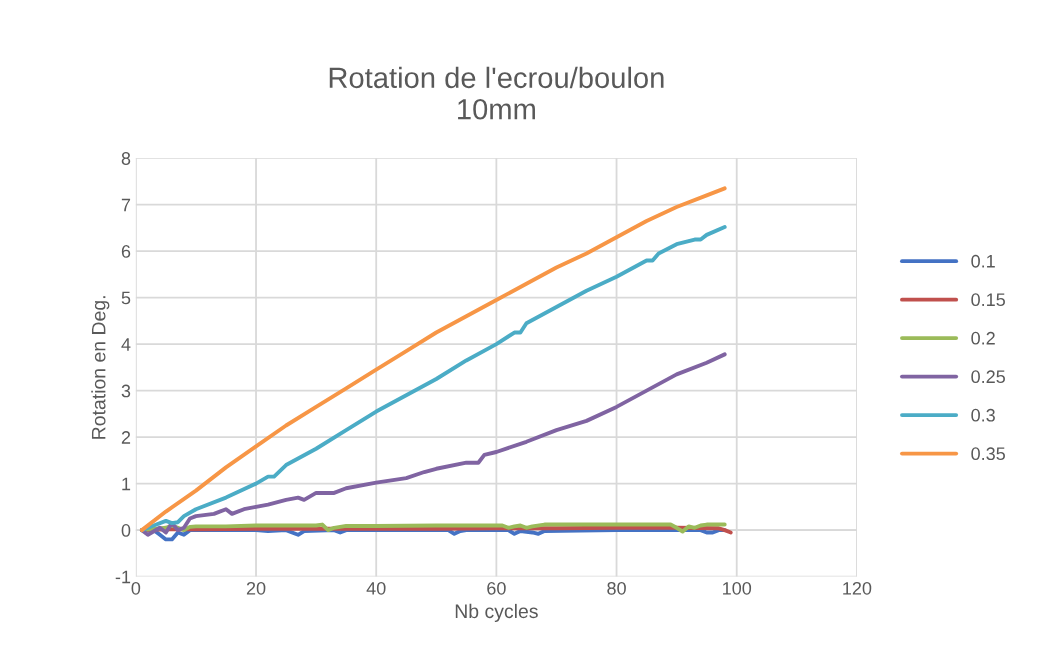 Image resolution: width=1045 pixels, height=659 pixels. I want to click on y-tick-label: 7, so click(126, 205).